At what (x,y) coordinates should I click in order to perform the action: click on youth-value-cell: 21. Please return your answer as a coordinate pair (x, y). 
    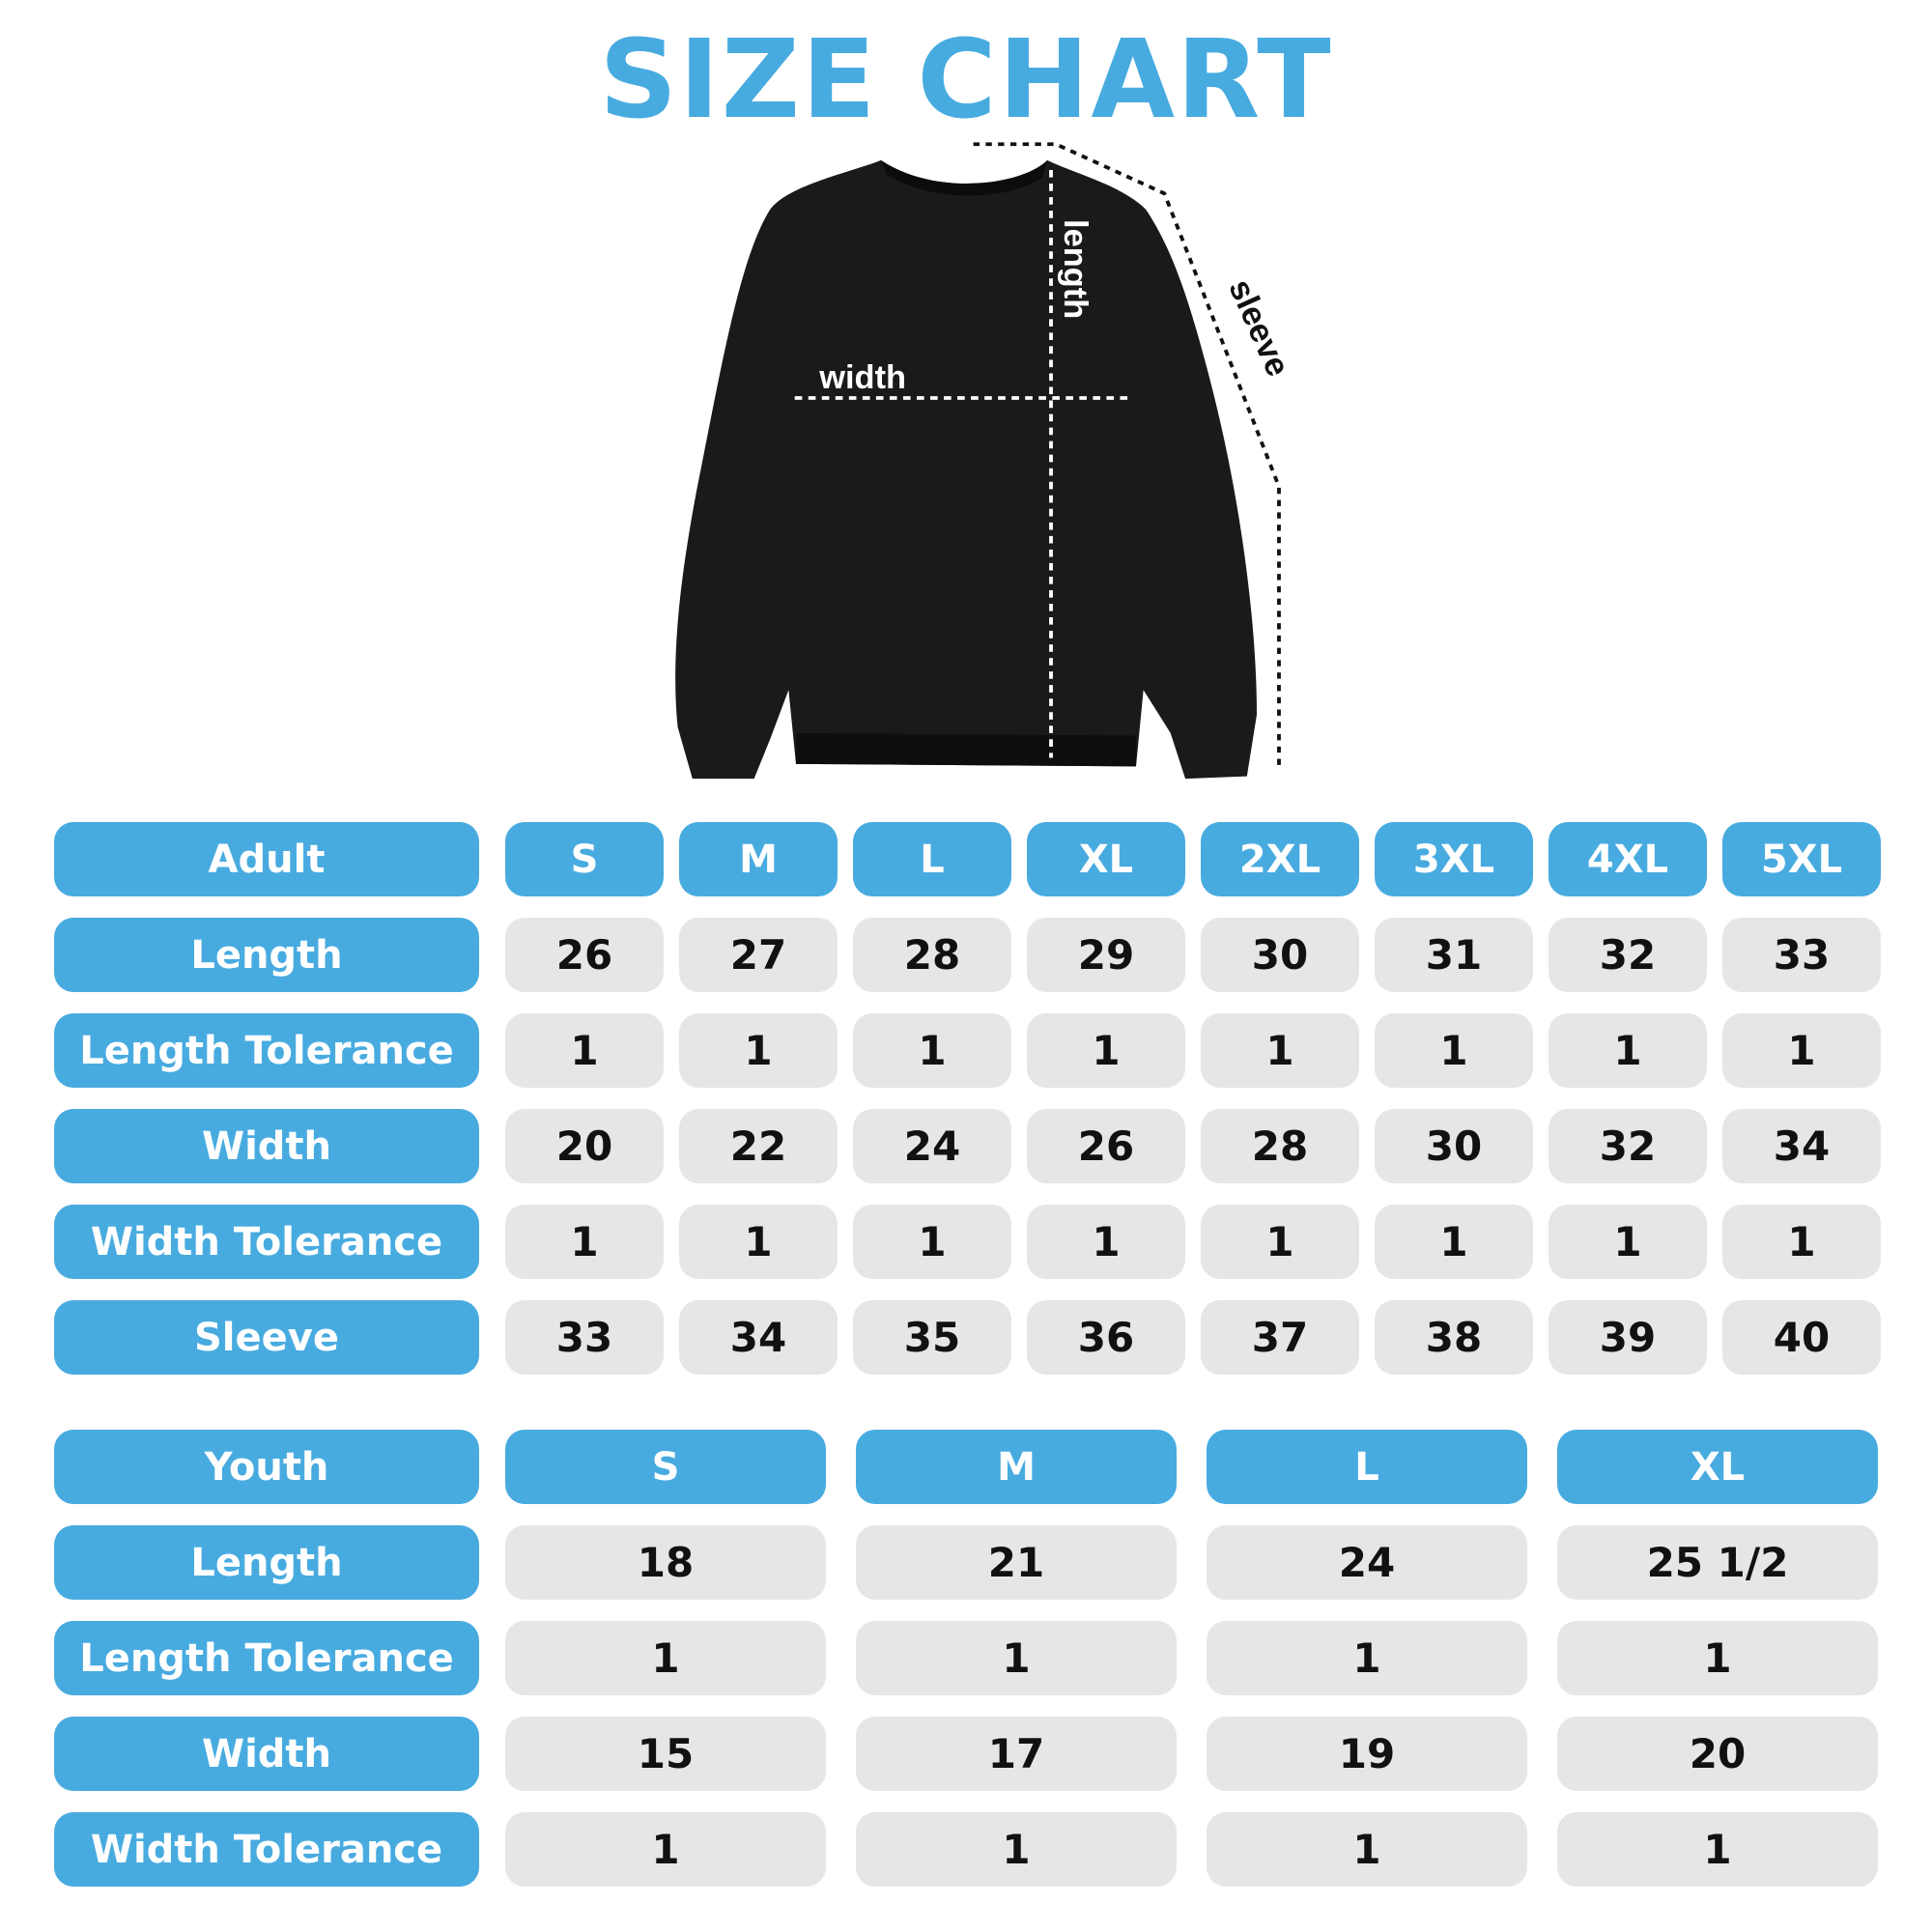
    Looking at the image, I should click on (1016, 1562).